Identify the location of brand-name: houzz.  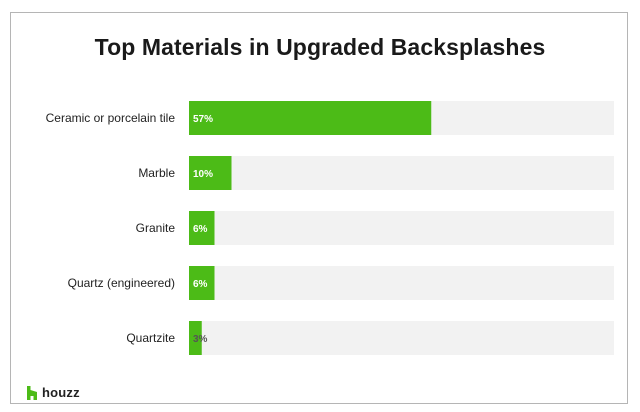
(61, 392).